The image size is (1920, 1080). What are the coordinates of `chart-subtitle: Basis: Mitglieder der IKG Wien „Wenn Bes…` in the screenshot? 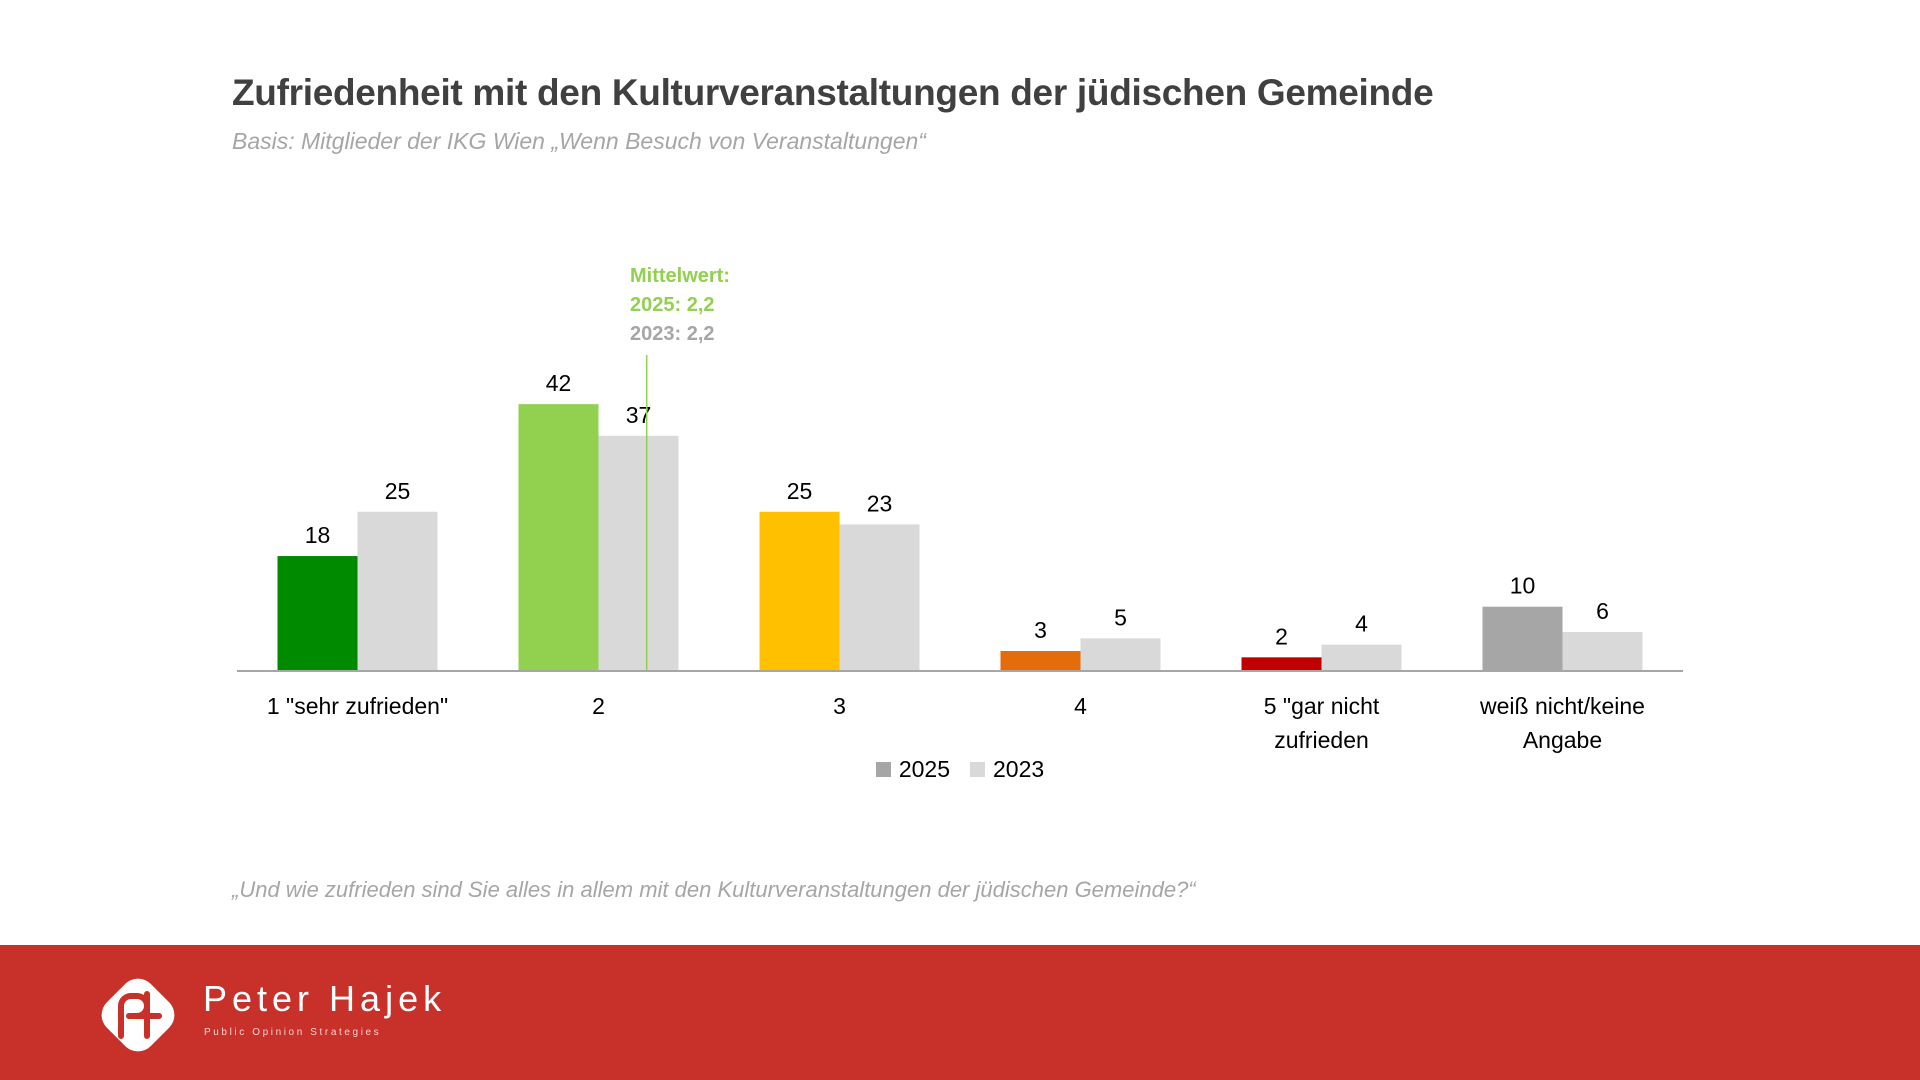 It's located at (579, 141).